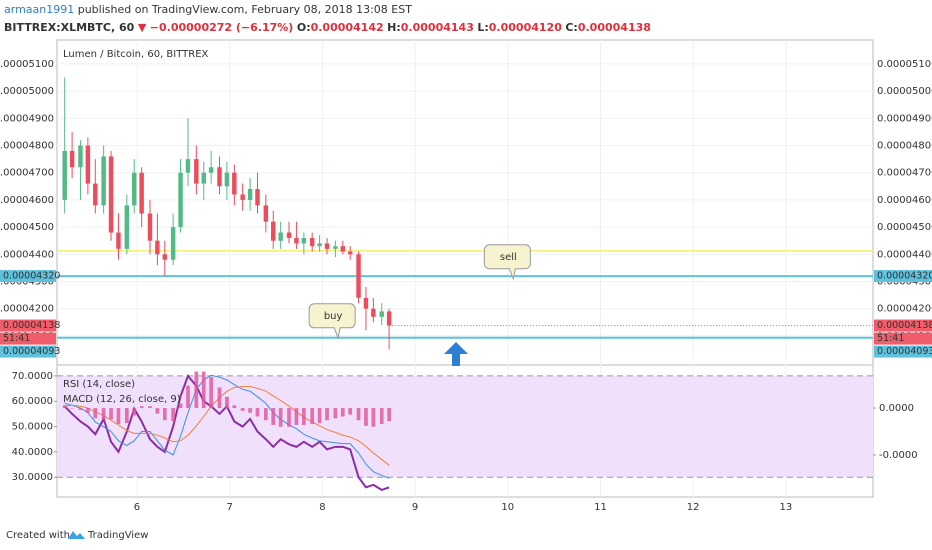 The height and width of the screenshot is (550, 932). Describe the element at coordinates (117, 535) in the screenshot. I see `footer-brand: TradingView` at that location.